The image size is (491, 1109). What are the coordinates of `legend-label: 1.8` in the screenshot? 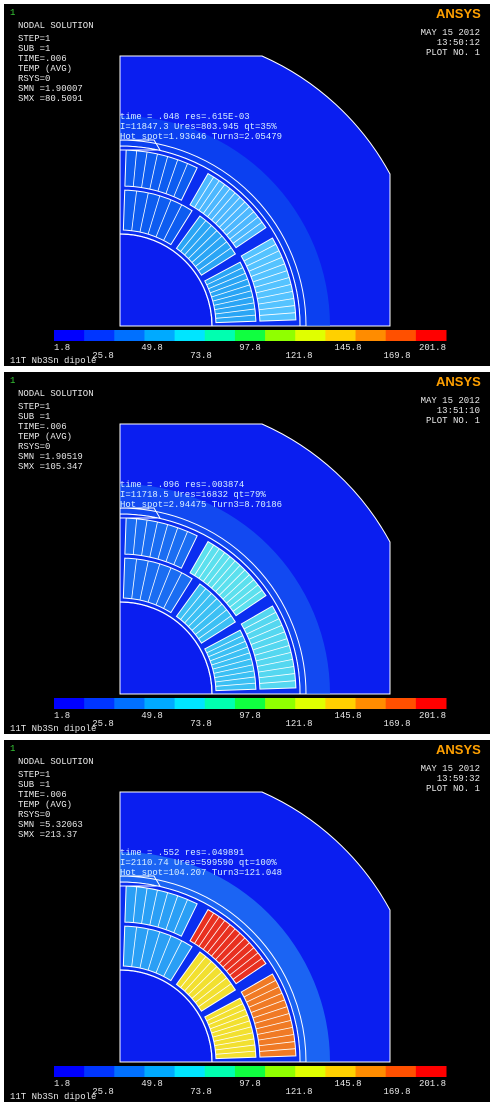 It's located at (62, 1084).